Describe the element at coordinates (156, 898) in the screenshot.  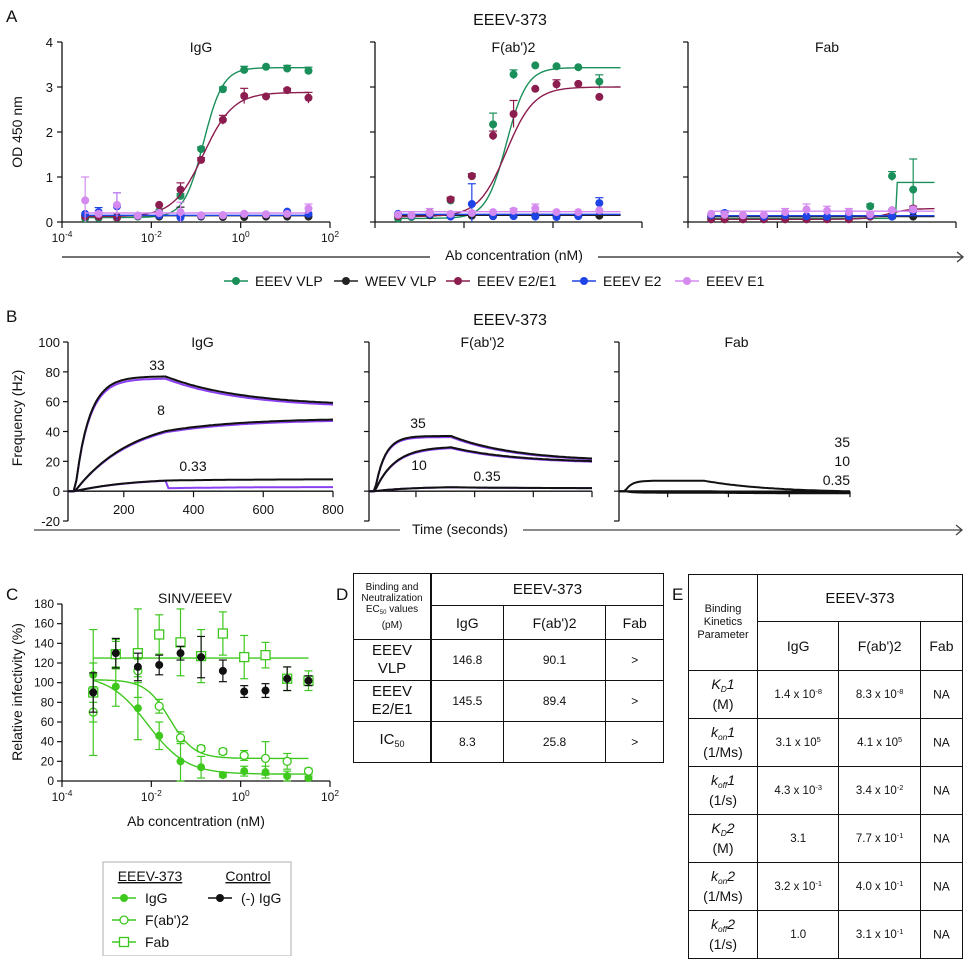
I see `legend-label: IgG` at that location.